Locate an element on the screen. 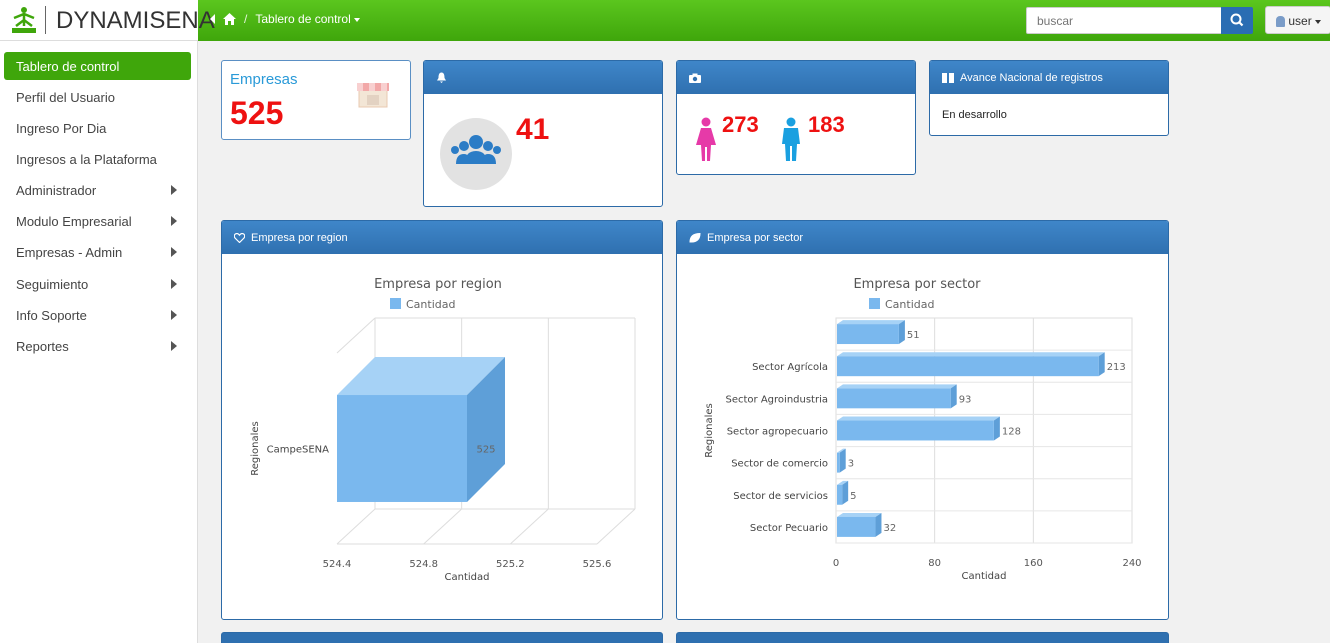  back-caret-icon is located at coordinates (212, 19).